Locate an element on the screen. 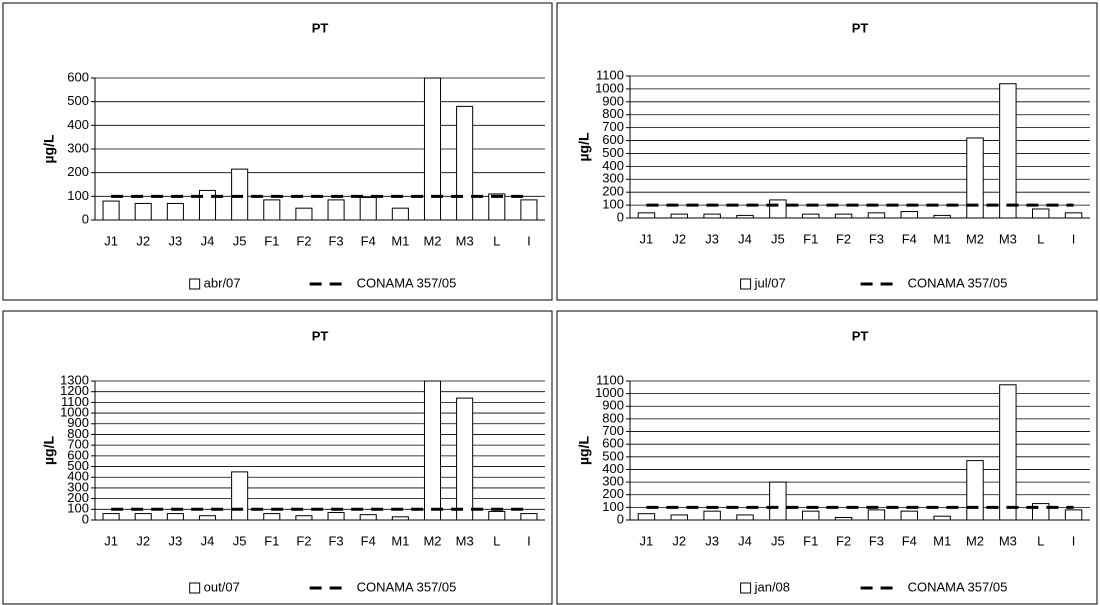 The height and width of the screenshot is (605, 1100). legend-label: out/07 is located at coordinates (222, 586).